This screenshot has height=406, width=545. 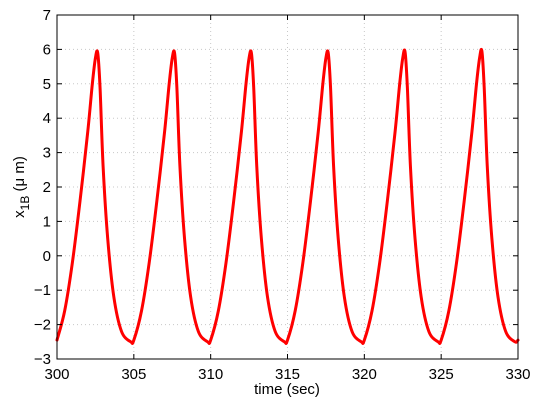 I want to click on y-tick-label: −1, so click(x=42, y=290).